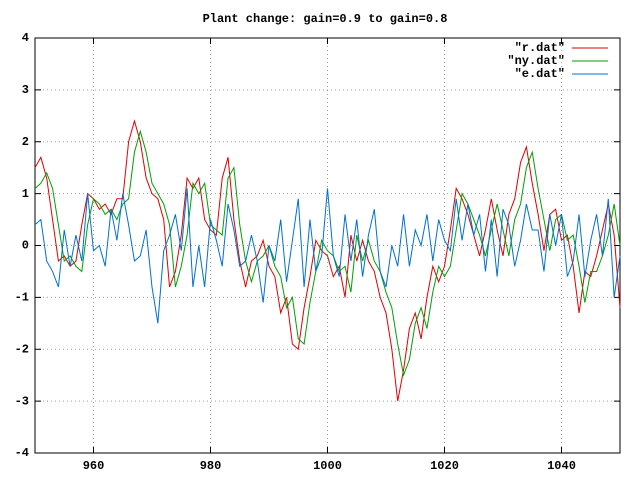 Image resolution: width=640 pixels, height=480 pixels. What do you see at coordinates (25, 194) in the screenshot?
I see `y-tick-label: 1` at bounding box center [25, 194].